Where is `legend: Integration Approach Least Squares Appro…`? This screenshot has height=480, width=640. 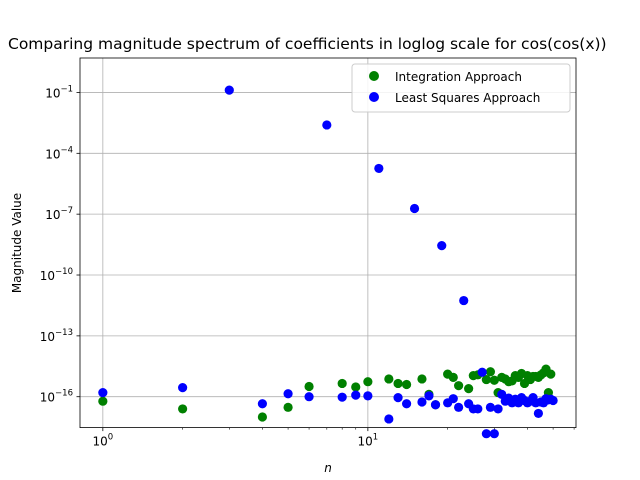 legend: Integration Approach Least Squares Appro… is located at coordinates (461, 88).